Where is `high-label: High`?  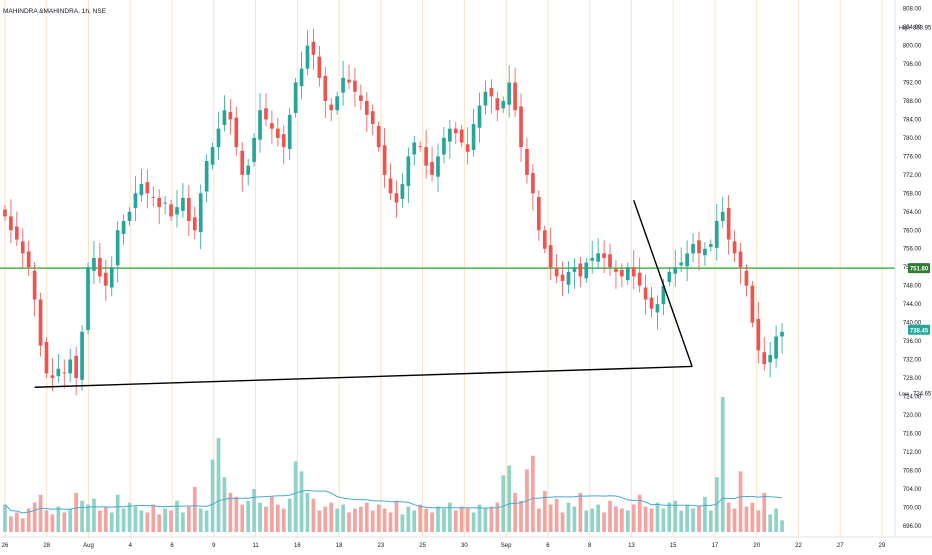 high-label: High is located at coordinates (904, 28).